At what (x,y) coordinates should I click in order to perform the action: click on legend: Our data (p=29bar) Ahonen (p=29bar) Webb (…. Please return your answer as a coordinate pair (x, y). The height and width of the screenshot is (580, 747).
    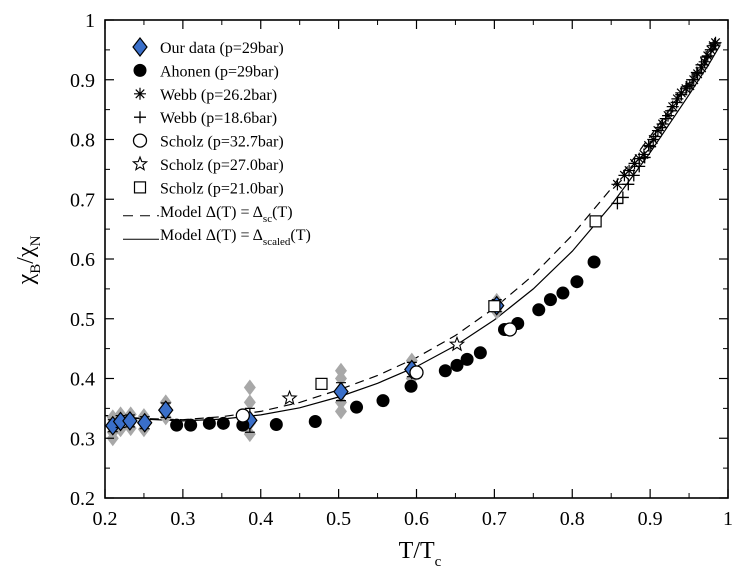
    Looking at the image, I should click on (217, 142).